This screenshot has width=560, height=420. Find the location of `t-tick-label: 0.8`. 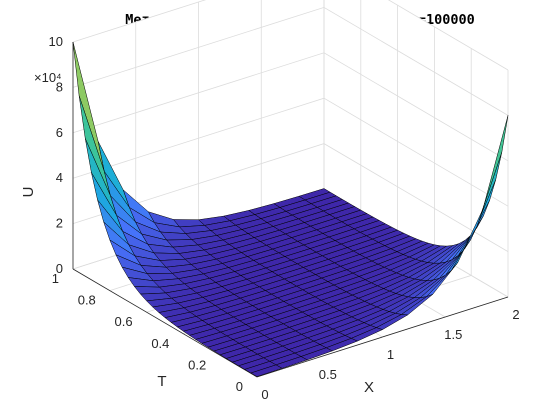

t-tick-label: 0.8 is located at coordinates (87, 300).